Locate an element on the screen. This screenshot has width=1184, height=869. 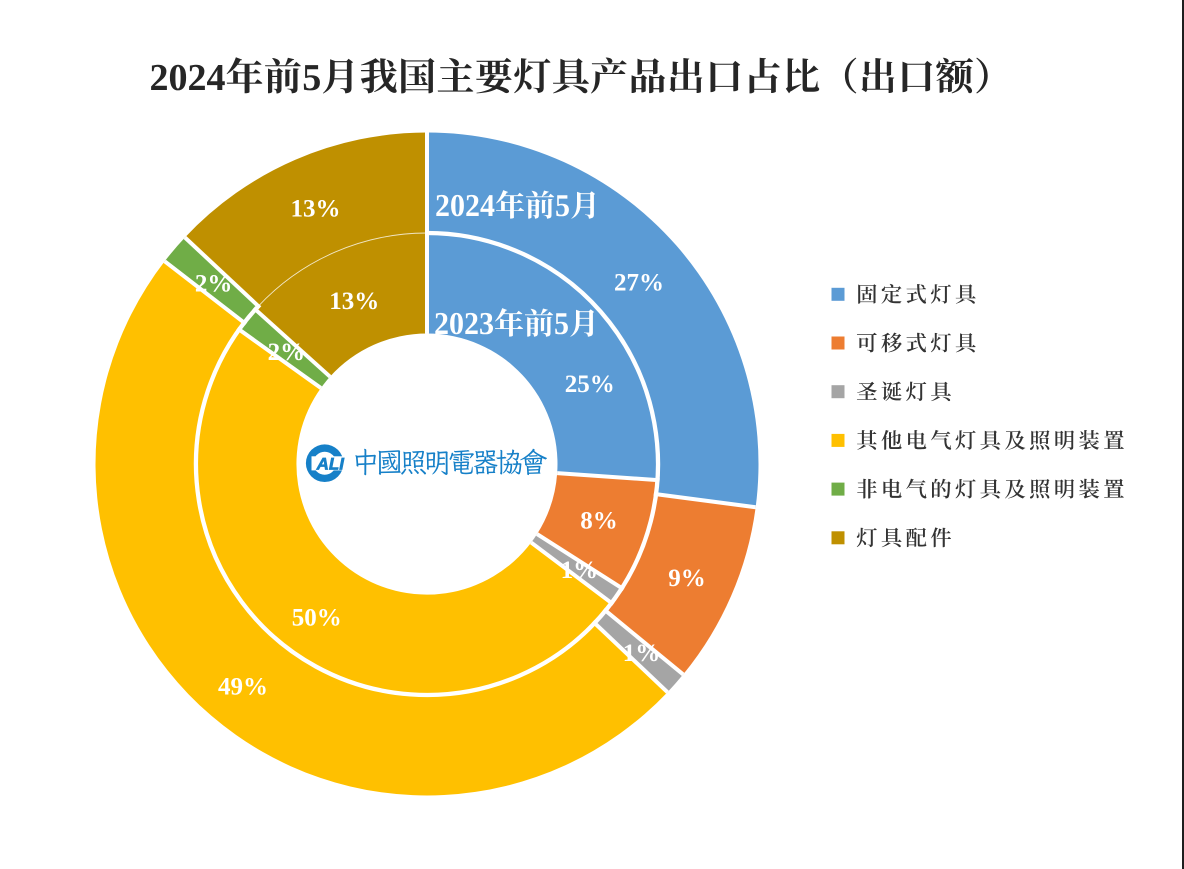
svg-text: 25% is located at coordinates (590, 384).